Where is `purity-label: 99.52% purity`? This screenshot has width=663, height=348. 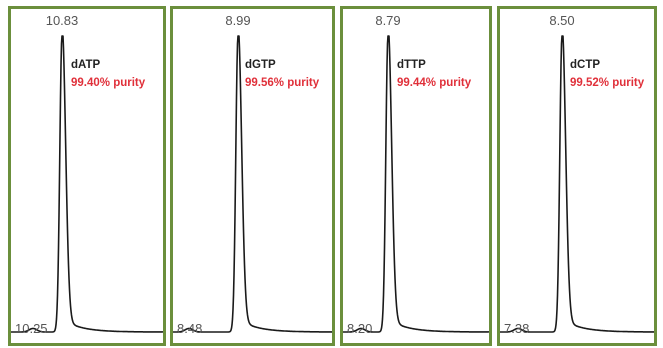
purity-label: 99.52% purity is located at coordinates (607, 83).